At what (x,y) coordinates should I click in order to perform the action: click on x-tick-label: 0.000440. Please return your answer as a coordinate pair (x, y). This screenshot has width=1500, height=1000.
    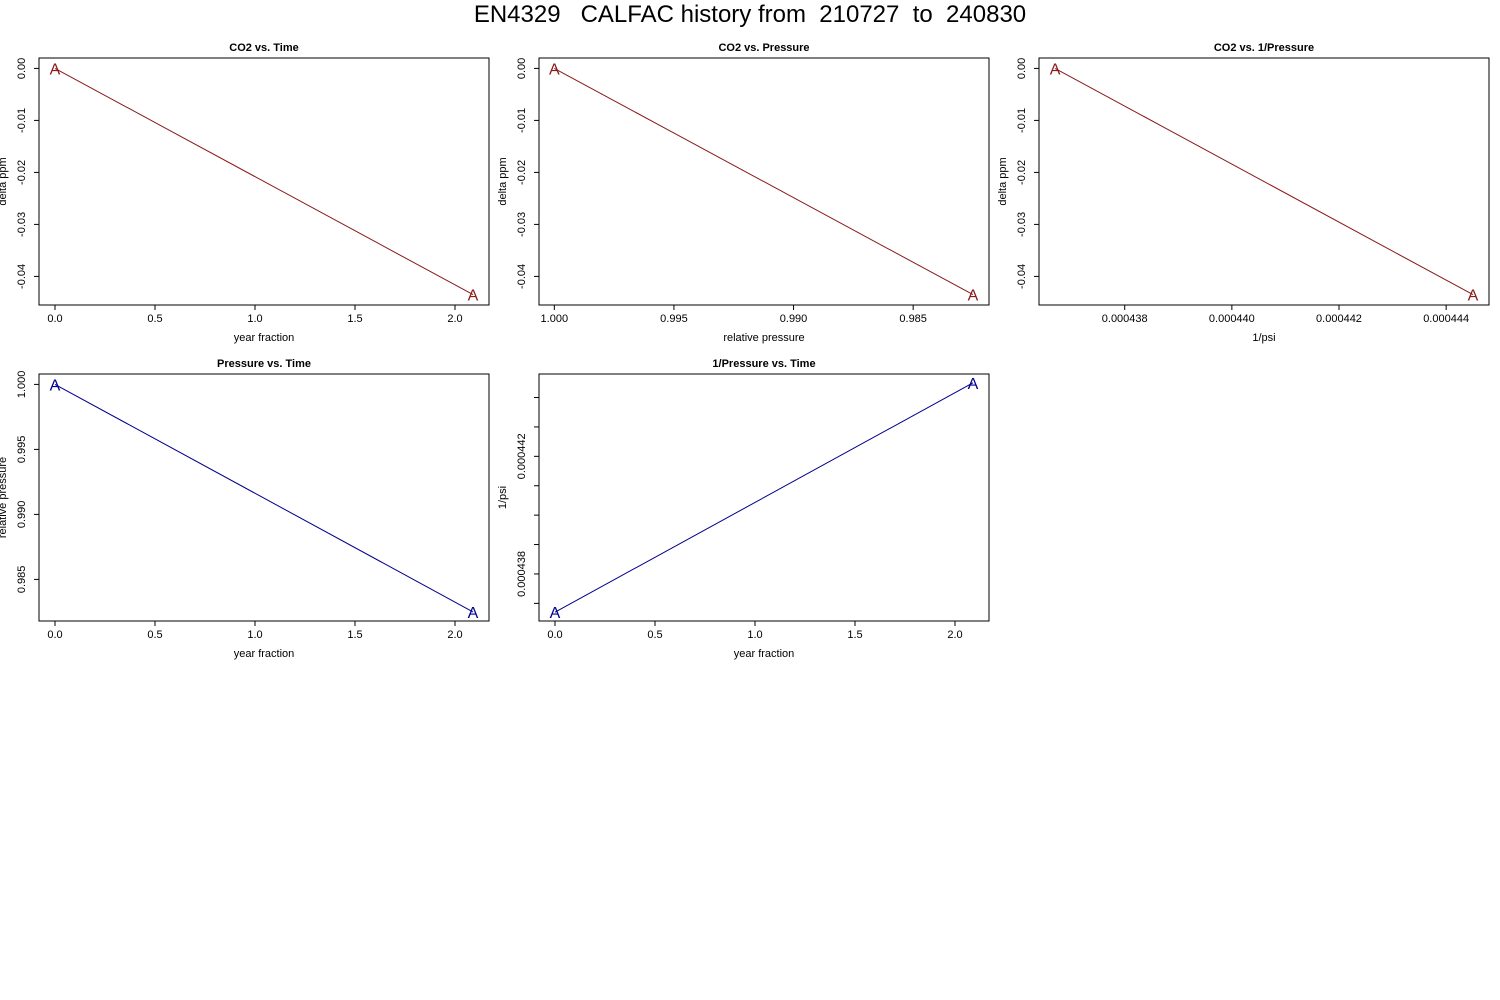
    Looking at the image, I should click on (1232, 319).